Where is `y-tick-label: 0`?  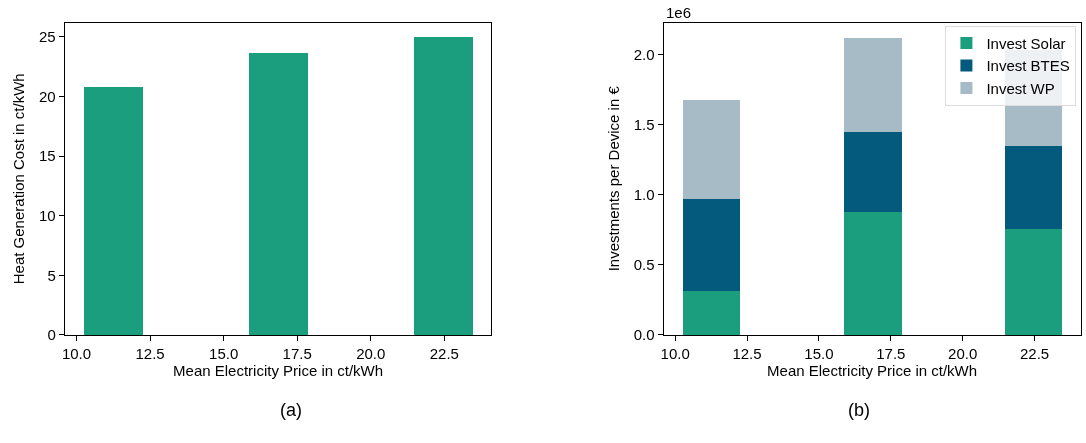
y-tick-label: 0 is located at coordinates (51, 335).